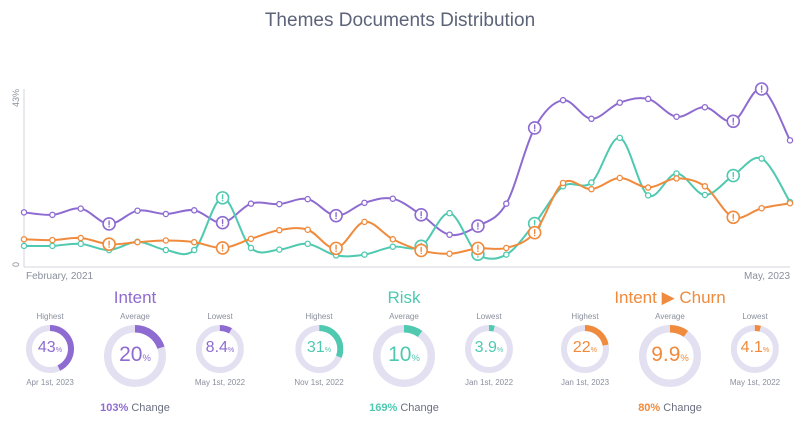 This screenshot has width=800, height=425. I want to click on change-intent-churn: 80% Change, so click(670, 408).